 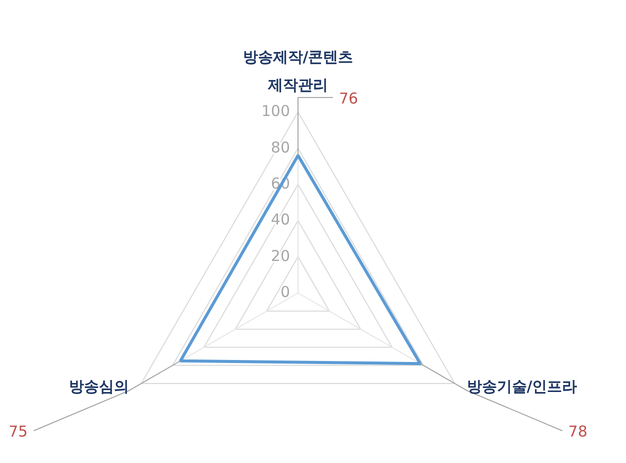 I want to click on y-tick-label: 20, so click(x=280, y=255).